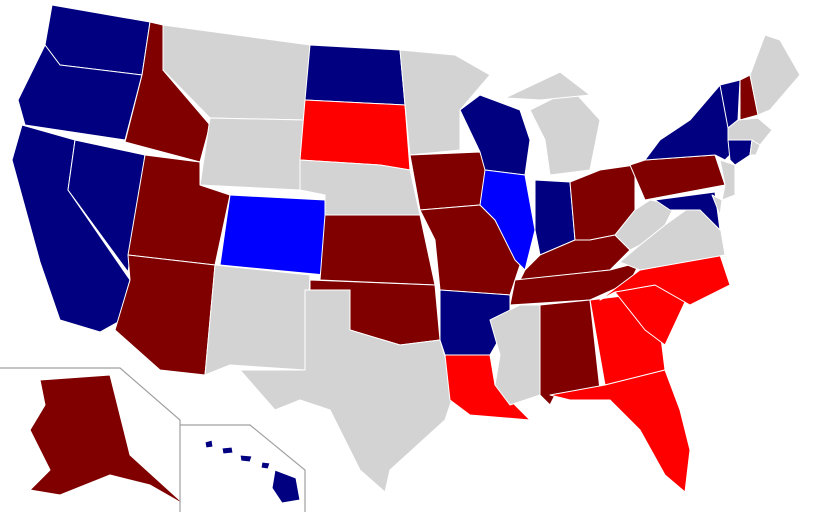 The height and width of the screenshot is (512, 828). What do you see at coordinates (645, 225) in the screenshot?
I see `state-wv` at bounding box center [645, 225].